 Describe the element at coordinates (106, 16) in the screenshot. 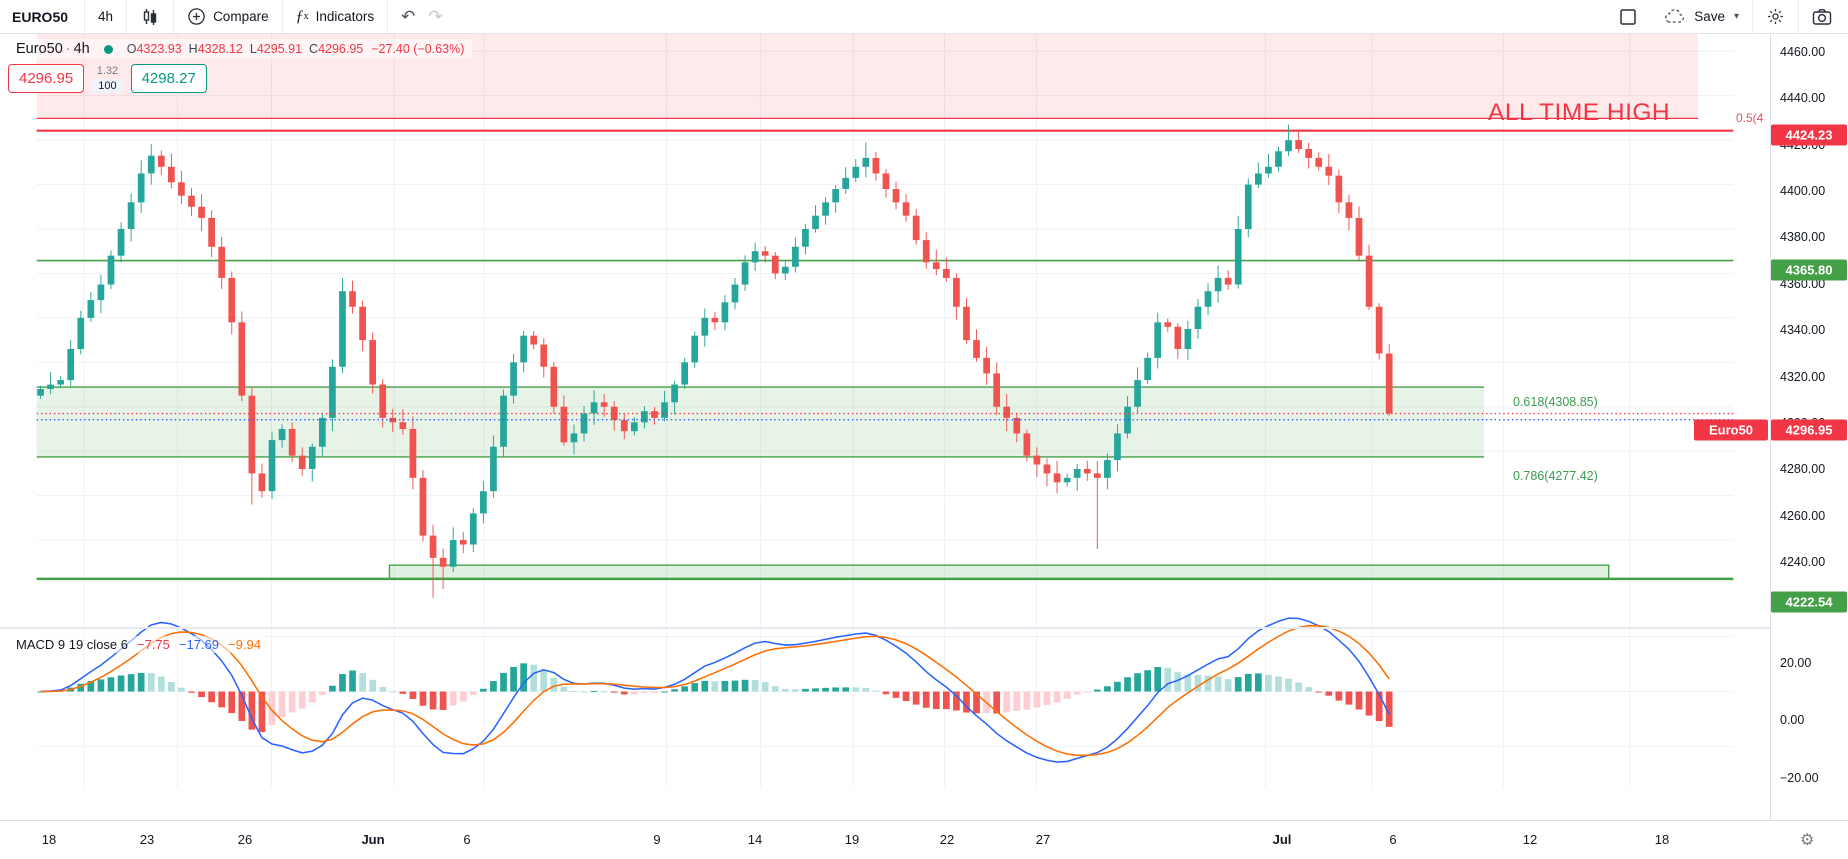

I see `interval-button: 4h` at that location.